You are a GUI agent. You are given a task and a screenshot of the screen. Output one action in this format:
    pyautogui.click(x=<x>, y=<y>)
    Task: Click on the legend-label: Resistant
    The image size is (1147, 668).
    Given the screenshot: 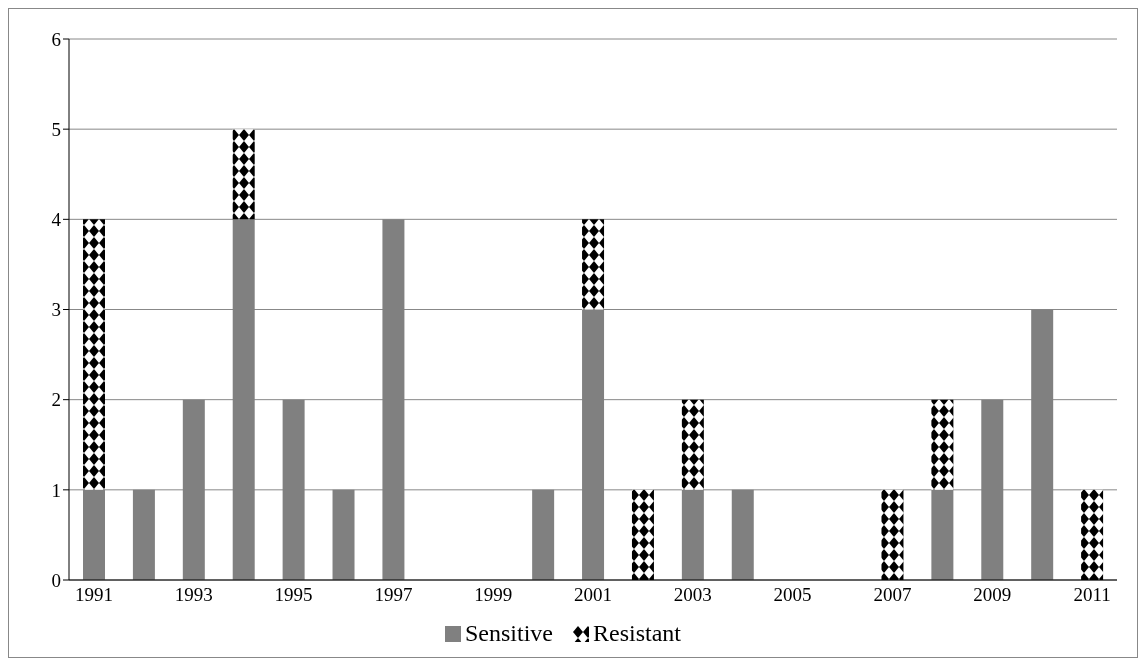 What is the action you would take?
    pyautogui.click(x=637, y=633)
    